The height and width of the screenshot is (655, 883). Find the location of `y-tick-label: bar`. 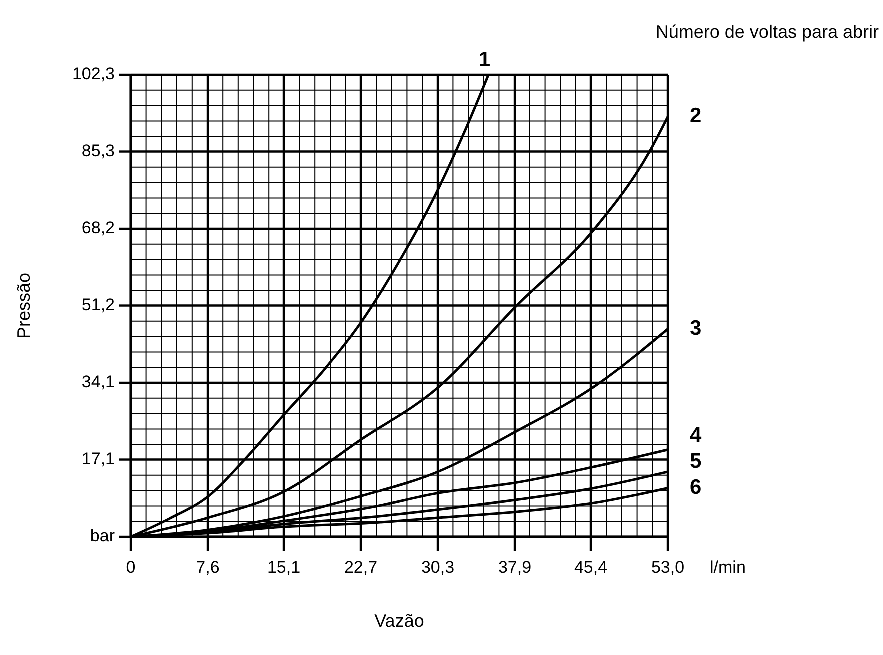

y-tick-label: bar is located at coordinates (103, 536).